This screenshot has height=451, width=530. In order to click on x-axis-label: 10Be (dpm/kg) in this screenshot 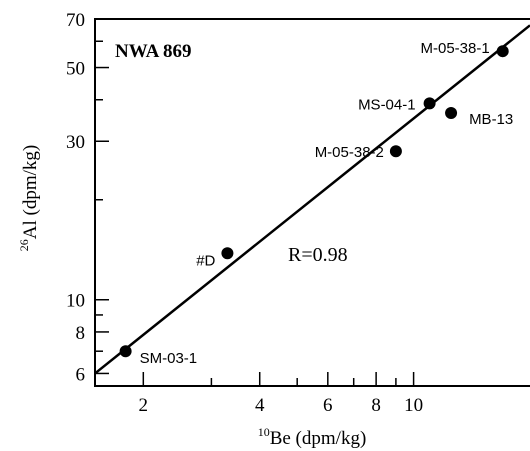, I will do `click(312, 437)`.